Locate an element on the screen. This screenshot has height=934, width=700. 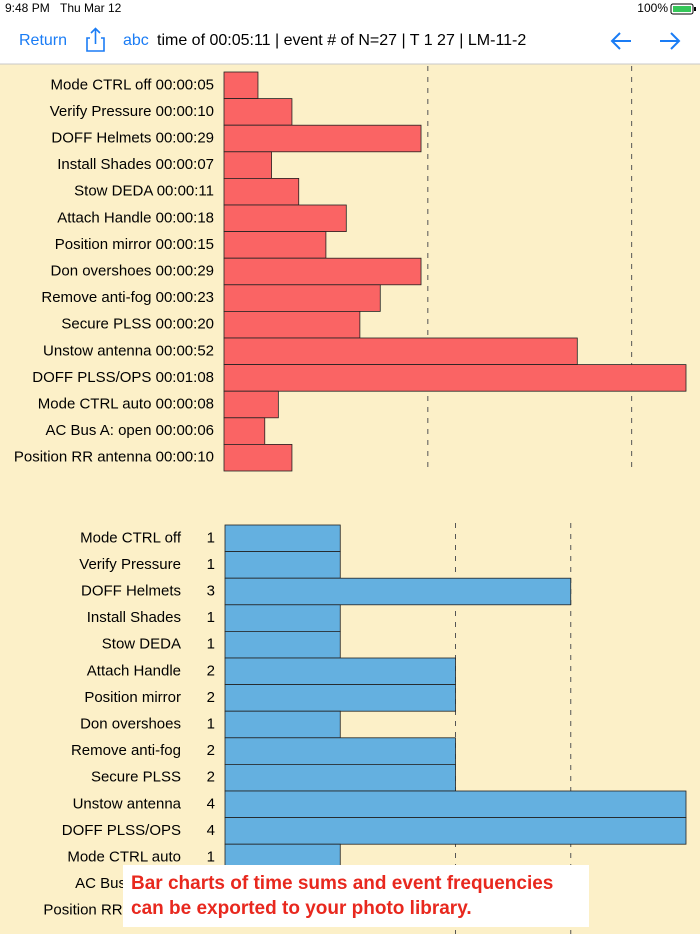
category-label: Don overshoes 00:00:29 is located at coordinates (132, 270).